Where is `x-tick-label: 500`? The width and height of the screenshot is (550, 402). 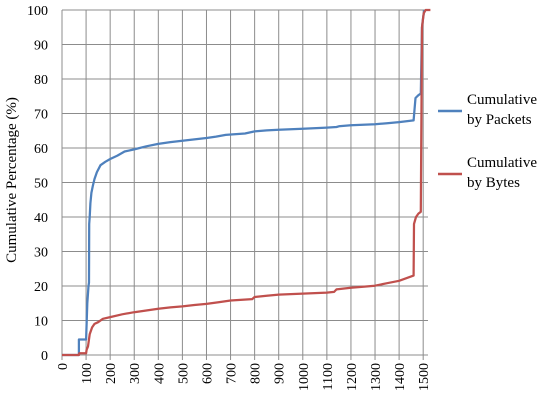 x-tick-label: 500 is located at coordinates (183, 373).